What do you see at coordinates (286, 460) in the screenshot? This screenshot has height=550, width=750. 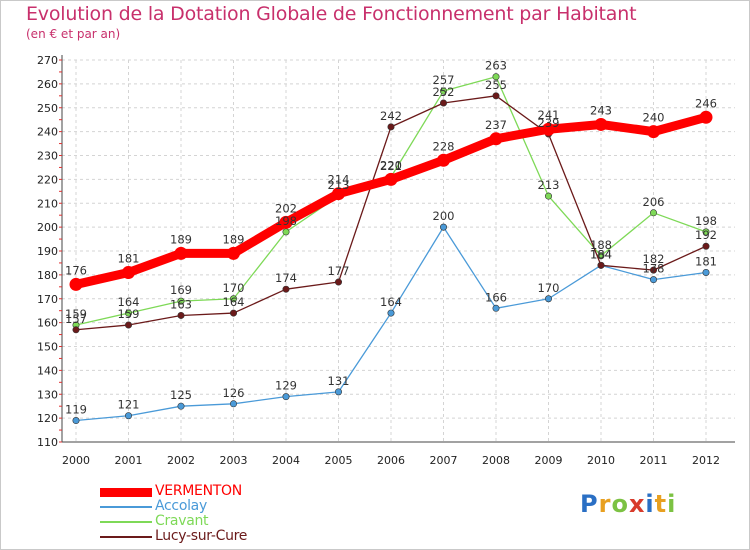 I see `x-tick-label: 2004` at bounding box center [286, 460].